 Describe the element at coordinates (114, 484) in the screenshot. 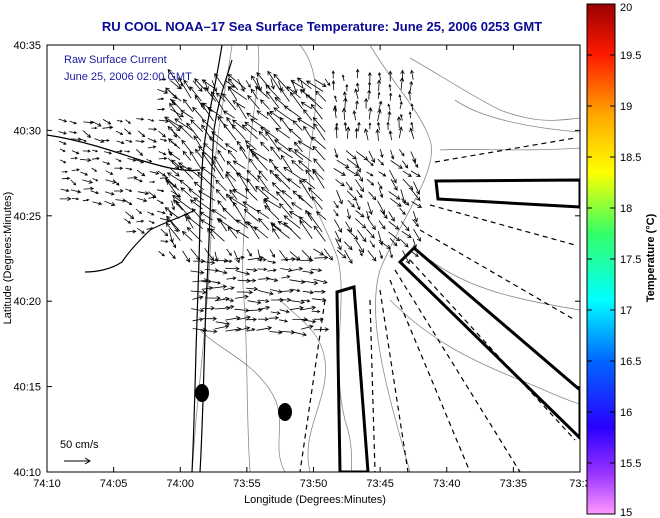

I see `x-tick-label: 74:05` at that location.